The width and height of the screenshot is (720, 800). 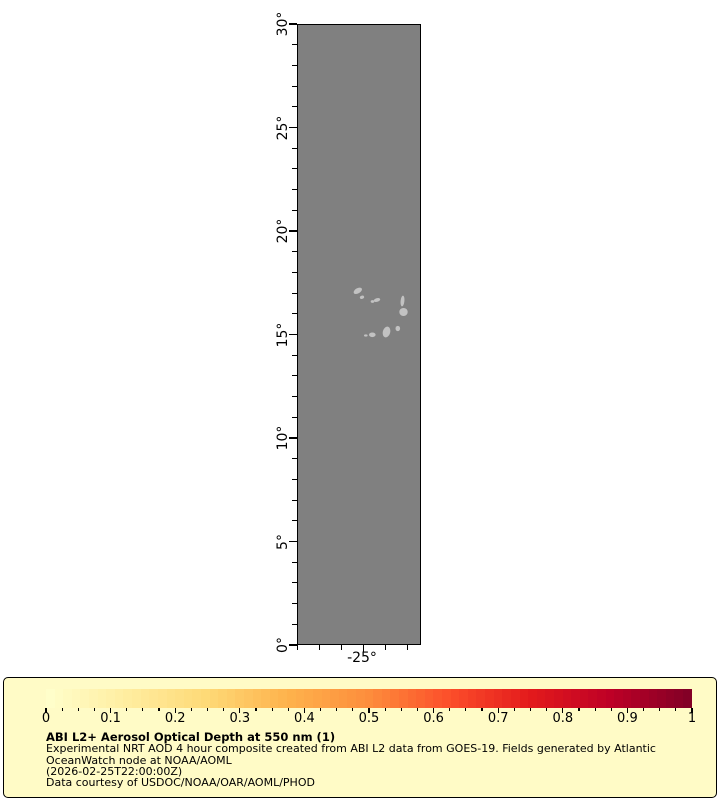 I want to click on y-axis-tick-label: 25°, so click(x=283, y=127).